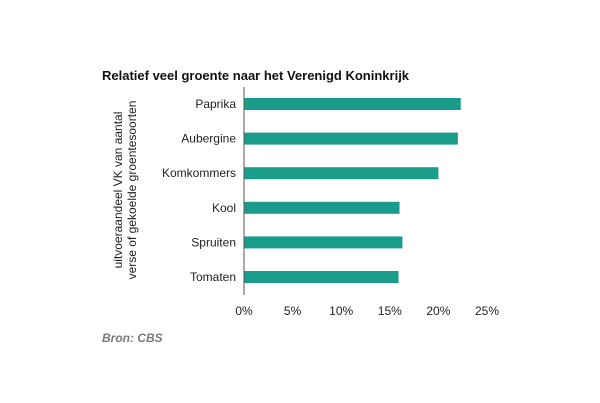  What do you see at coordinates (341, 311) in the screenshot?
I see `x-tick-label: 10%` at bounding box center [341, 311].